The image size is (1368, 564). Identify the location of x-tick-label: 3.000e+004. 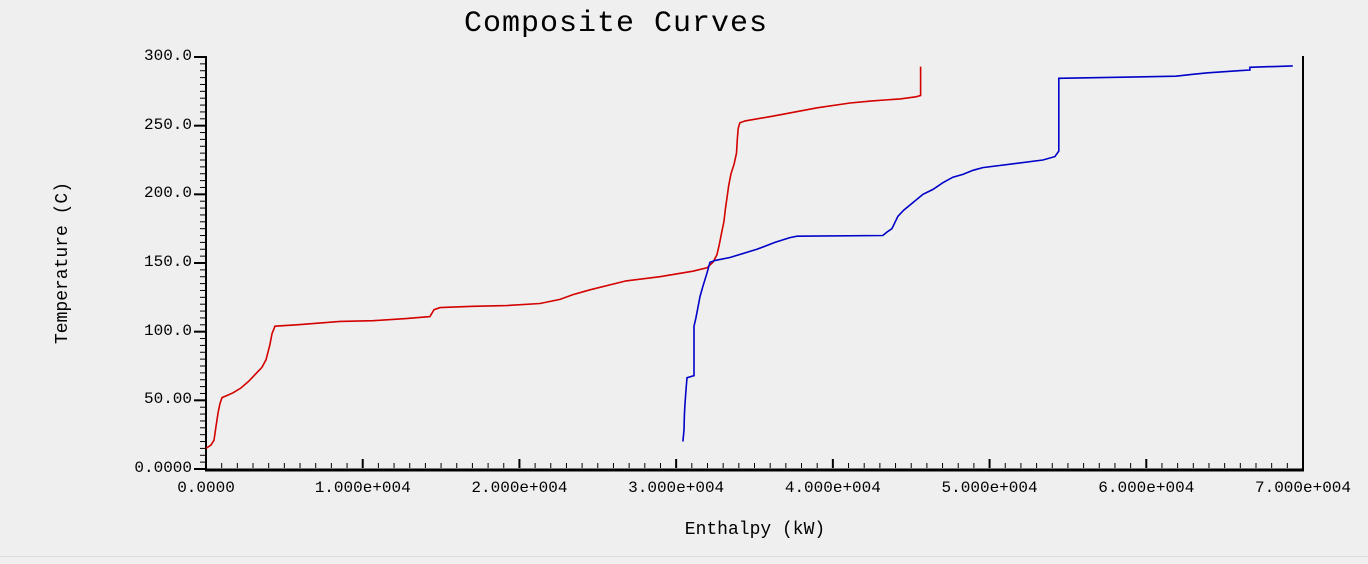
(676, 488).